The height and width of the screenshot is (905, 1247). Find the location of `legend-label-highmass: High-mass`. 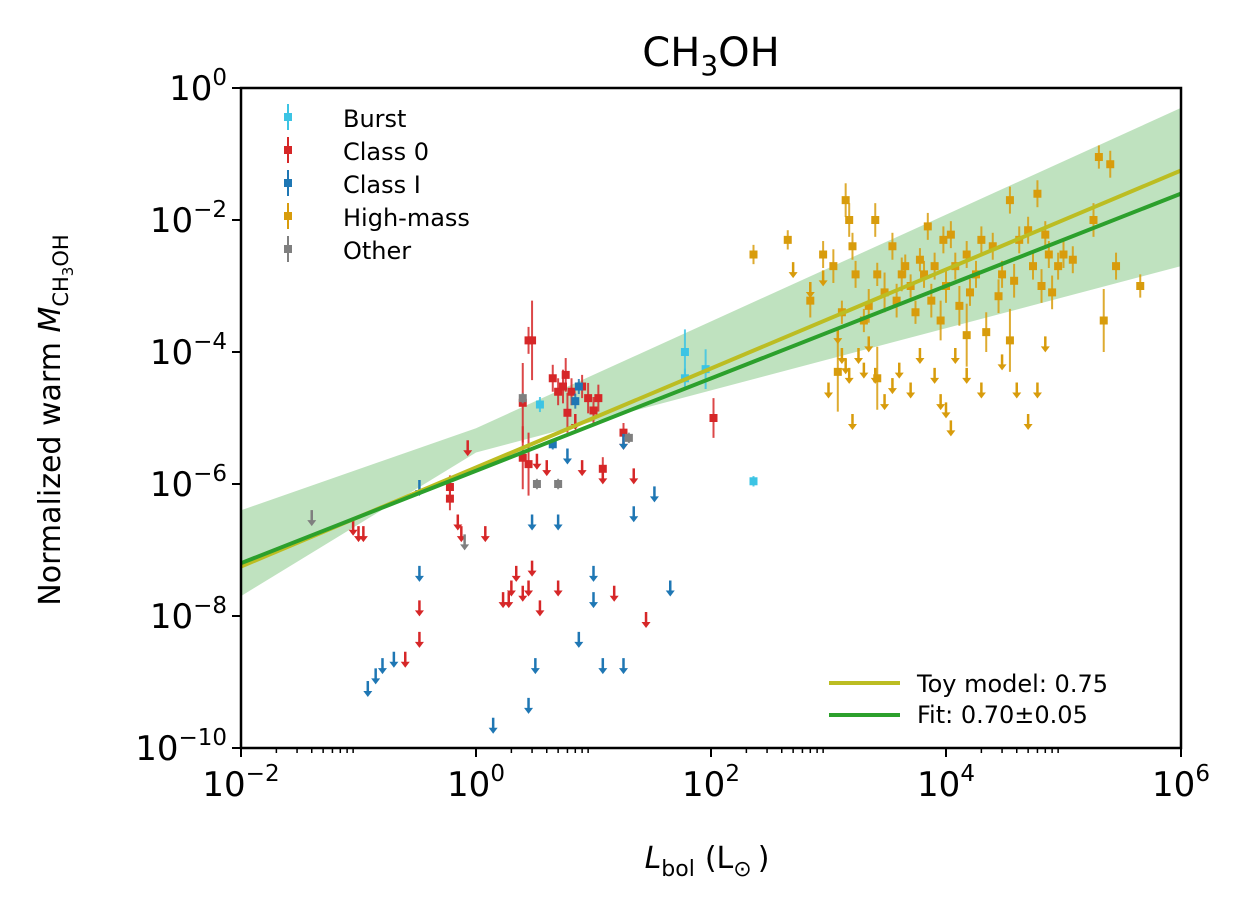

legend-label-highmass: High-mass is located at coordinates (406, 218).